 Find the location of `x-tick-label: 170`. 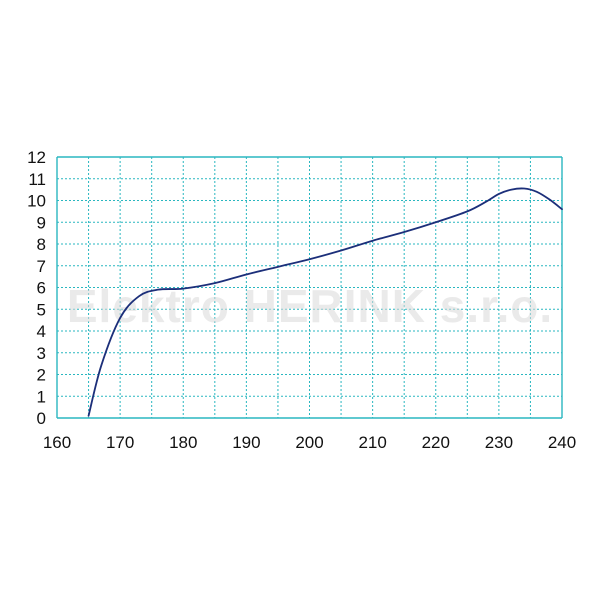

x-tick-label: 170 is located at coordinates (120, 442).